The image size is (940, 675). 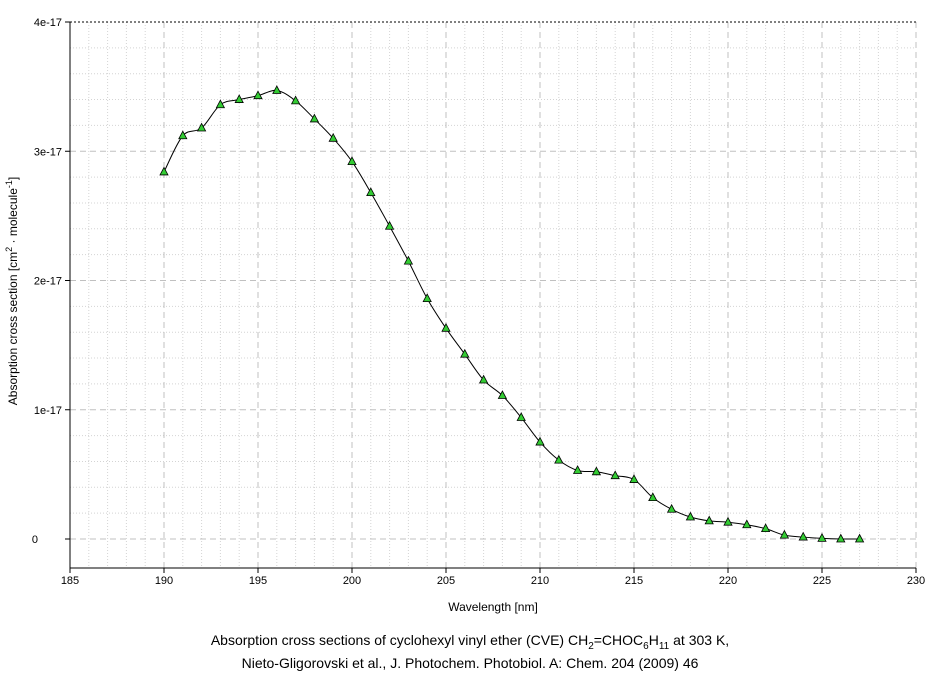 What do you see at coordinates (493, 607) in the screenshot?
I see `x-axis-label: Wavelength [nm]` at bounding box center [493, 607].